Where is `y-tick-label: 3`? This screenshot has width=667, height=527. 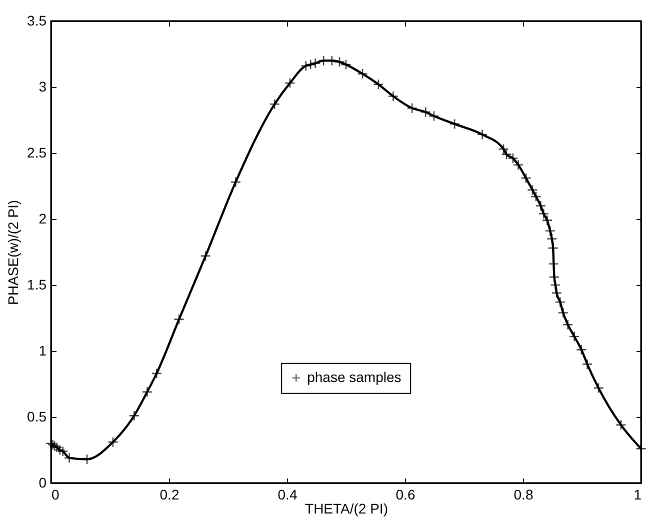 y-tick-label: 3 is located at coordinates (42, 86).